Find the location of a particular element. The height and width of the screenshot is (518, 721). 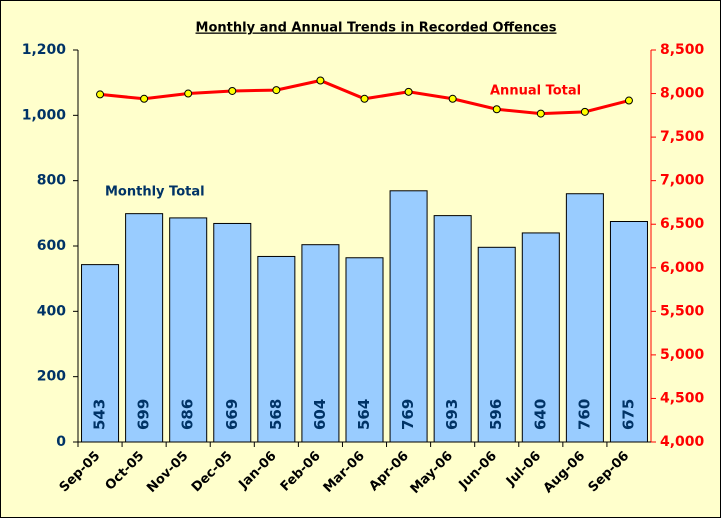

y2-tick-label: 5,000 is located at coordinates (682, 355).